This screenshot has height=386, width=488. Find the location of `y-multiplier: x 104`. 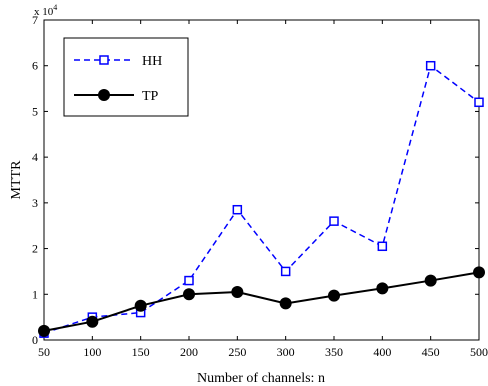

y-multiplier: x 104 is located at coordinates (45, 10).